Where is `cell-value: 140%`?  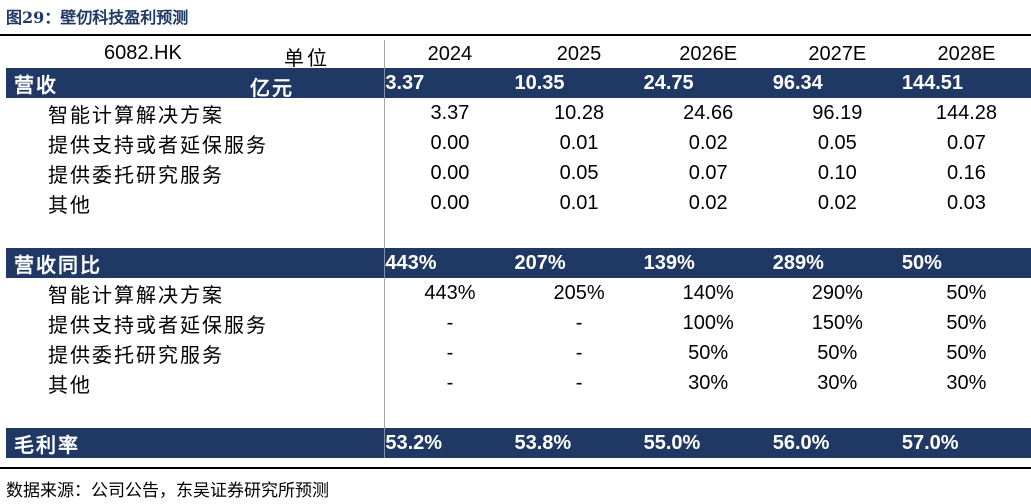 cell-value: 140% is located at coordinates (708, 292).